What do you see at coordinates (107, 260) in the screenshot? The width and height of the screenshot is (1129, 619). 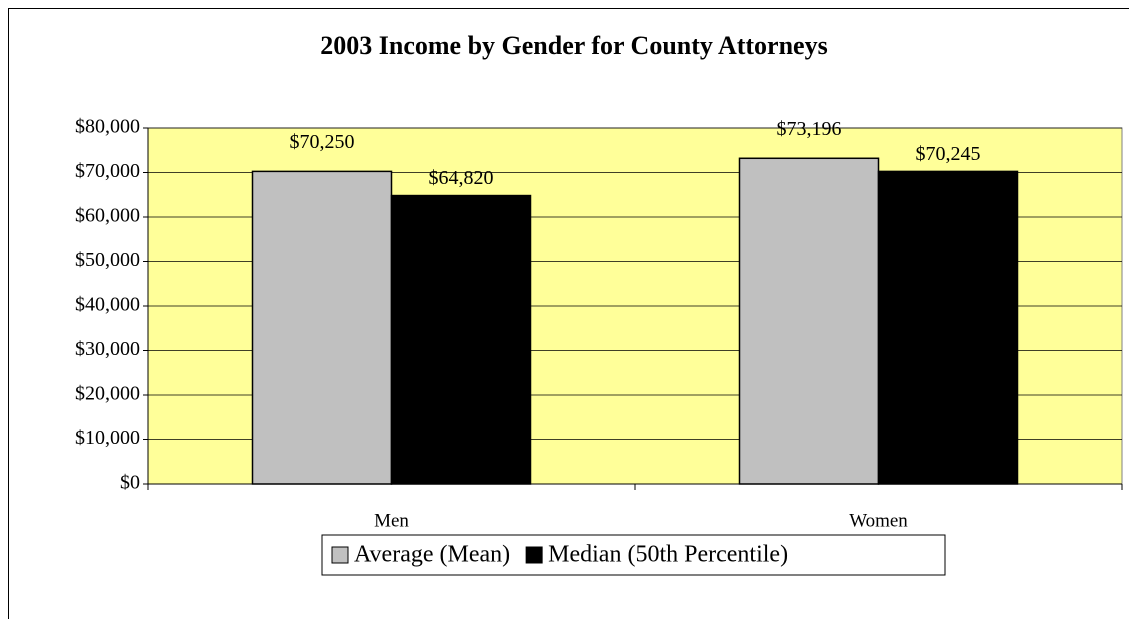 I see `y-tick-label: $50,000` at bounding box center [107, 260].